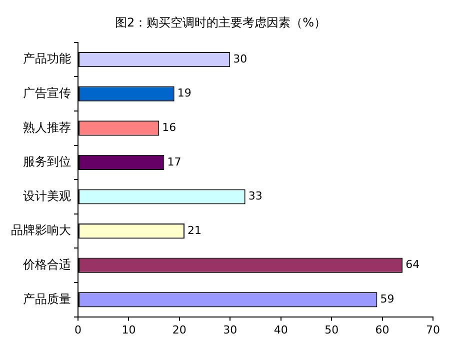 The width and height of the screenshot is (455, 348). What do you see at coordinates (174, 161) in the screenshot?
I see `data-label: 17` at bounding box center [174, 161].